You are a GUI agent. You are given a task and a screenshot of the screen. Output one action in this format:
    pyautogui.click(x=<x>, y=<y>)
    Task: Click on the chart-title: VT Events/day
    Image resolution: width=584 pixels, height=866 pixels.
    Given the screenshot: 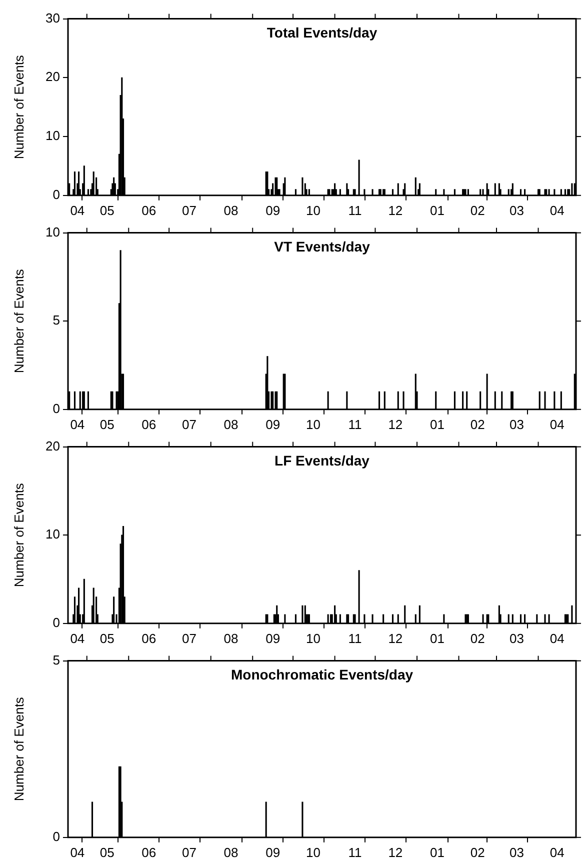 What is the action you would take?
    pyautogui.click(x=322, y=246)
    